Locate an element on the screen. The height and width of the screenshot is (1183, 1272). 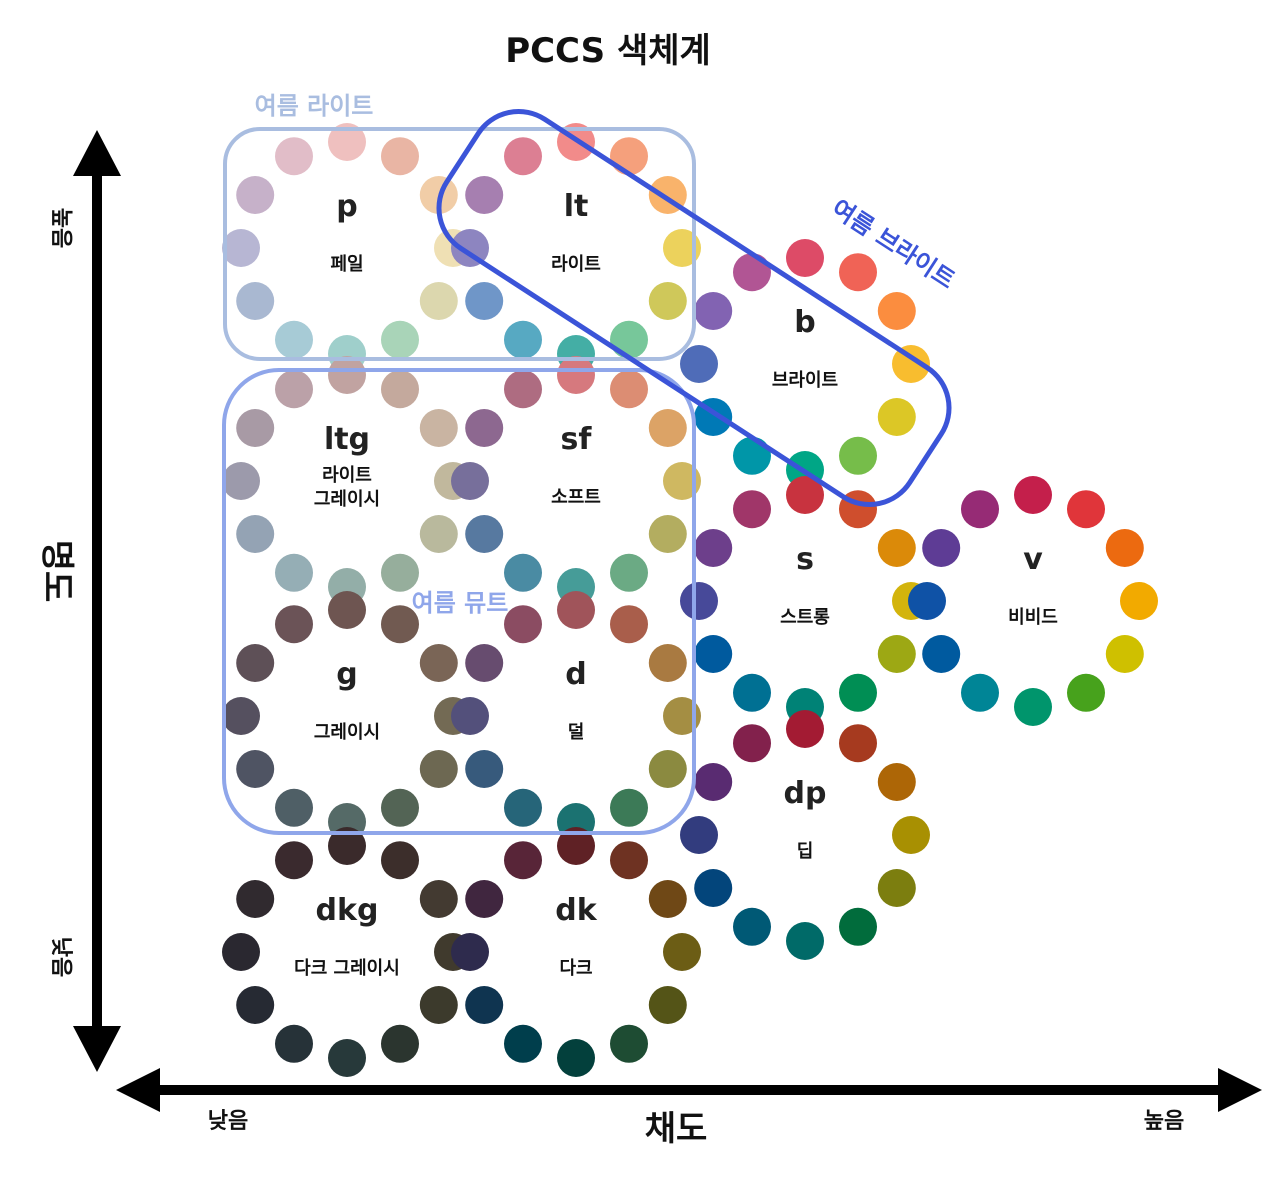
tone-code-label: v is located at coordinates (1033, 559).